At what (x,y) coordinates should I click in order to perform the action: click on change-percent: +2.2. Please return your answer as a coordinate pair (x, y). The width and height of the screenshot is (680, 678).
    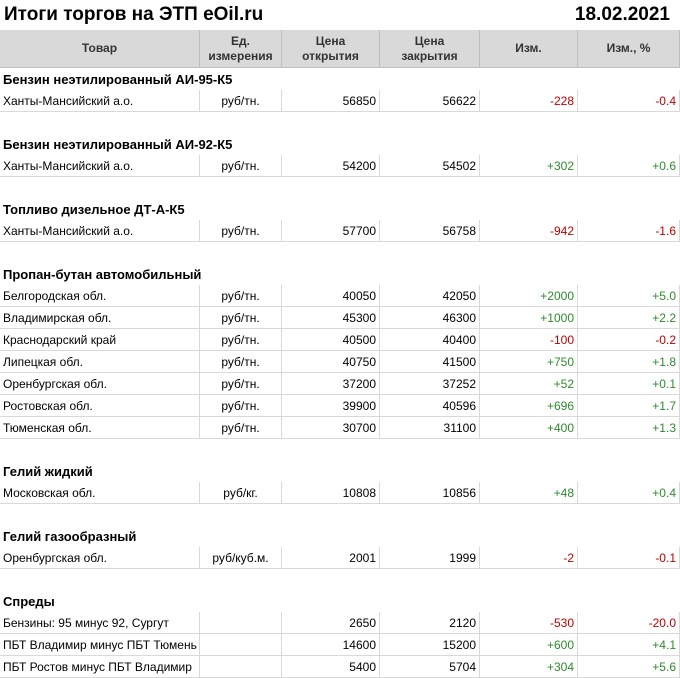
    Looking at the image, I should click on (629, 318).